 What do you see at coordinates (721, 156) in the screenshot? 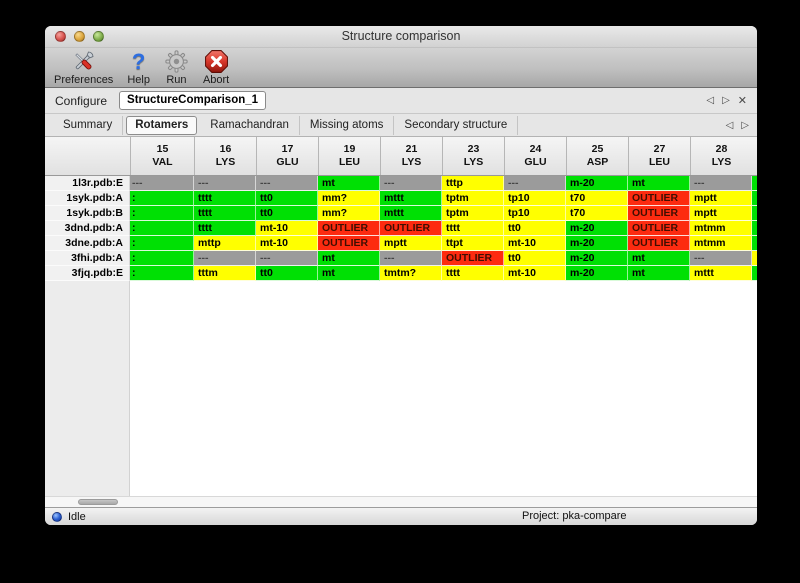
I see `column-header: 28 LYS` at bounding box center [721, 156].